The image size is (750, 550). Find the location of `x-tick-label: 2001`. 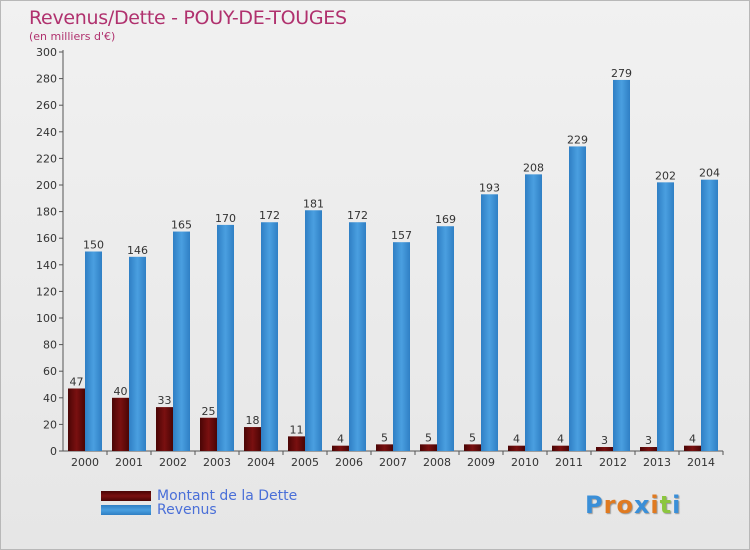

x-tick-label: 2001 is located at coordinates (129, 462).